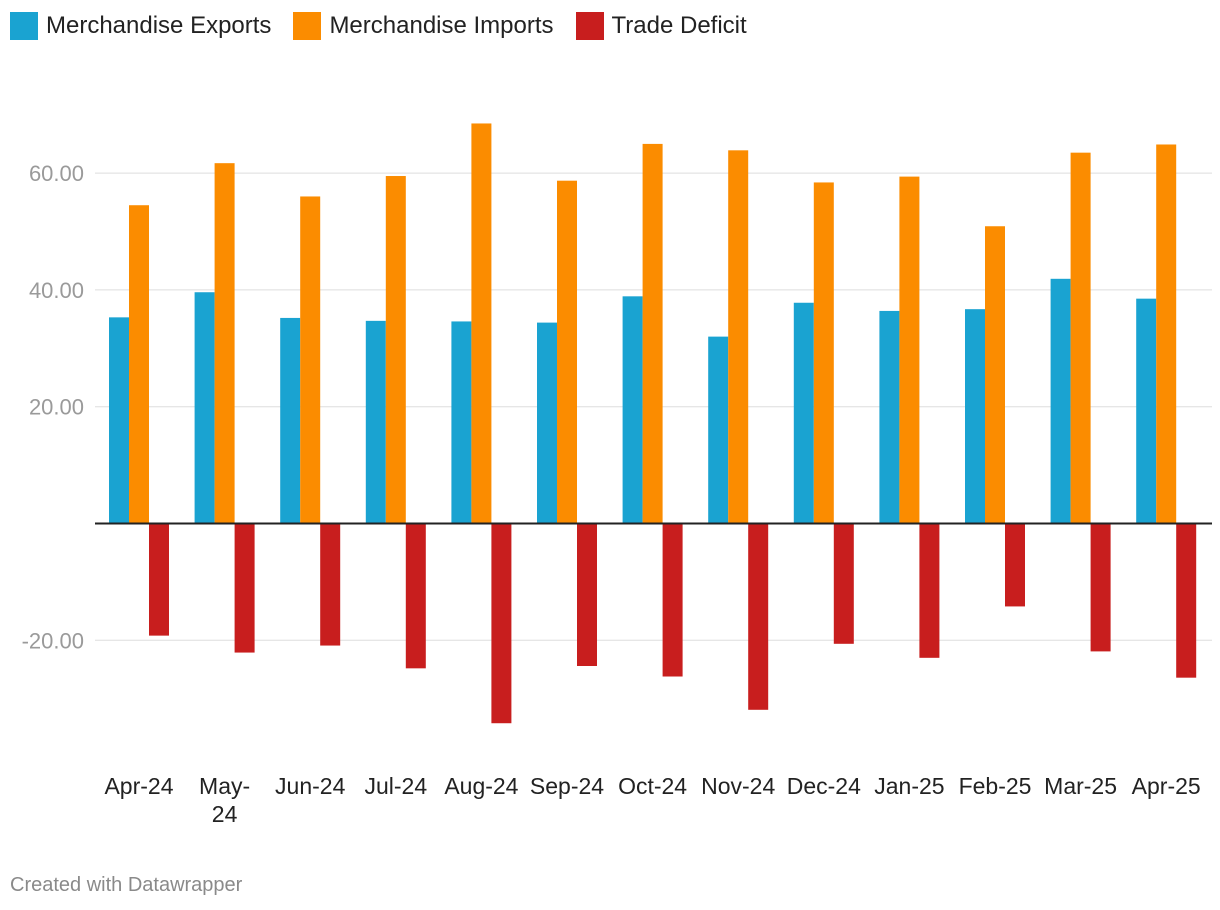  I want to click on x-tick-label: Apr-25, so click(1166, 786).